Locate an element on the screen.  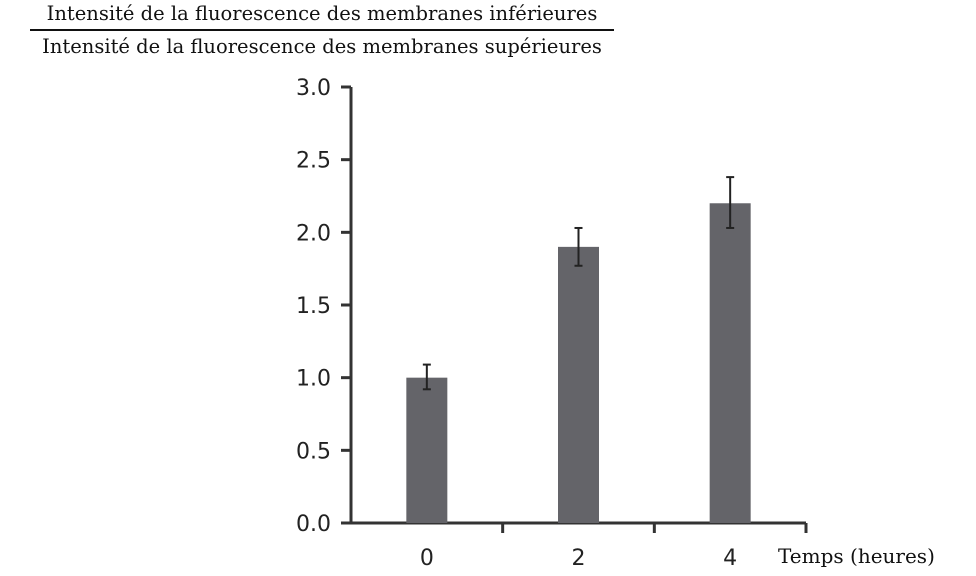
y-tick-label: 1.0 is located at coordinates (313, 379).